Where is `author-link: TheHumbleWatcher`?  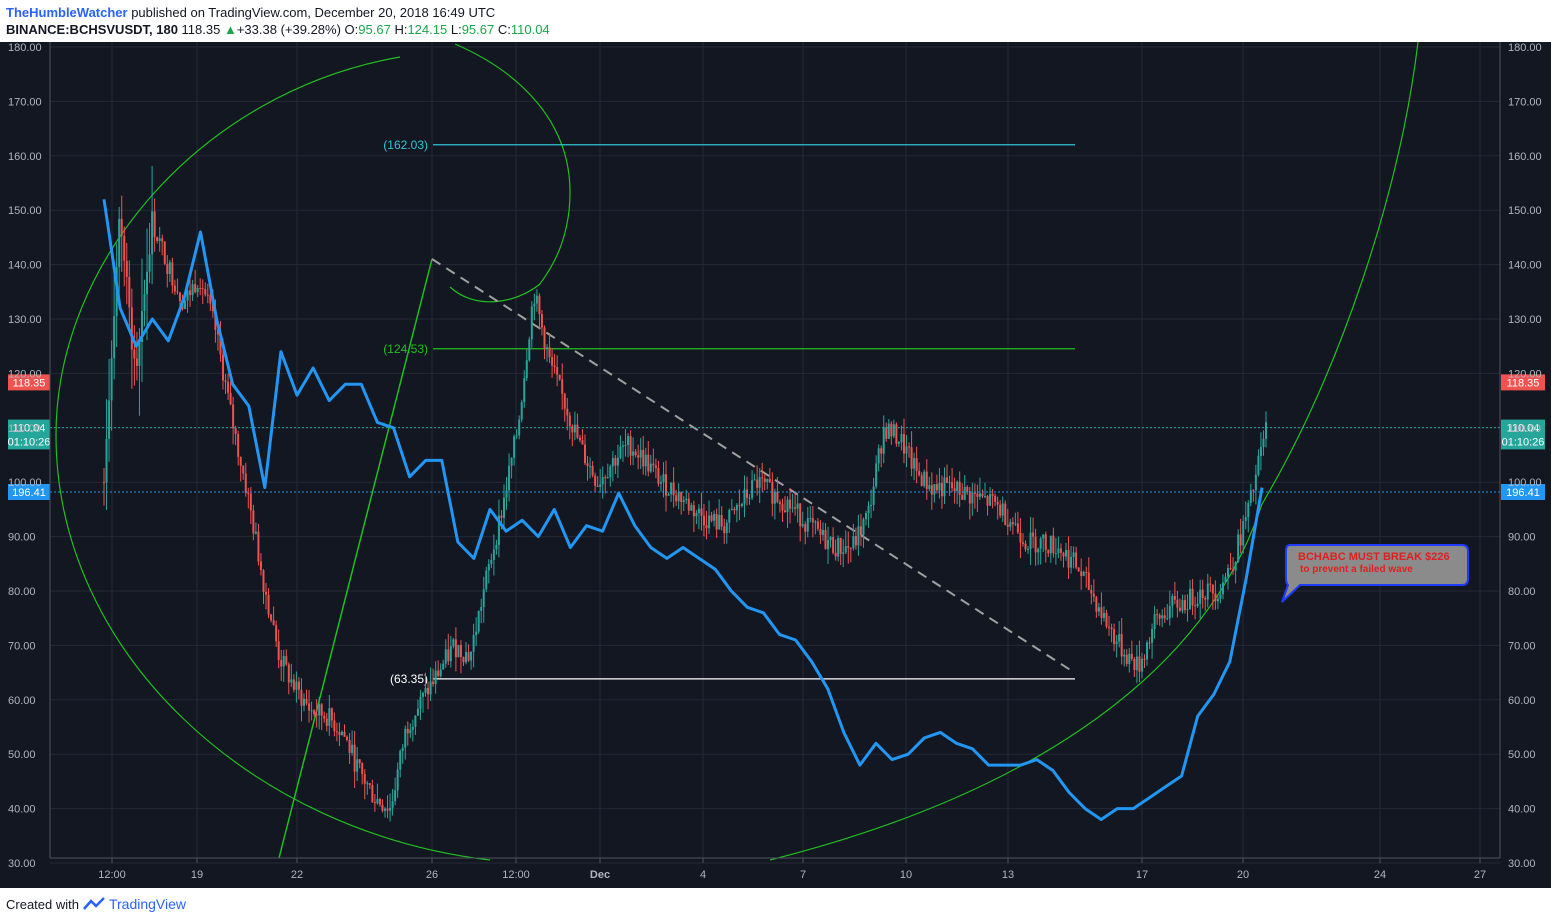 author-link: TheHumbleWatcher is located at coordinates (67, 12).